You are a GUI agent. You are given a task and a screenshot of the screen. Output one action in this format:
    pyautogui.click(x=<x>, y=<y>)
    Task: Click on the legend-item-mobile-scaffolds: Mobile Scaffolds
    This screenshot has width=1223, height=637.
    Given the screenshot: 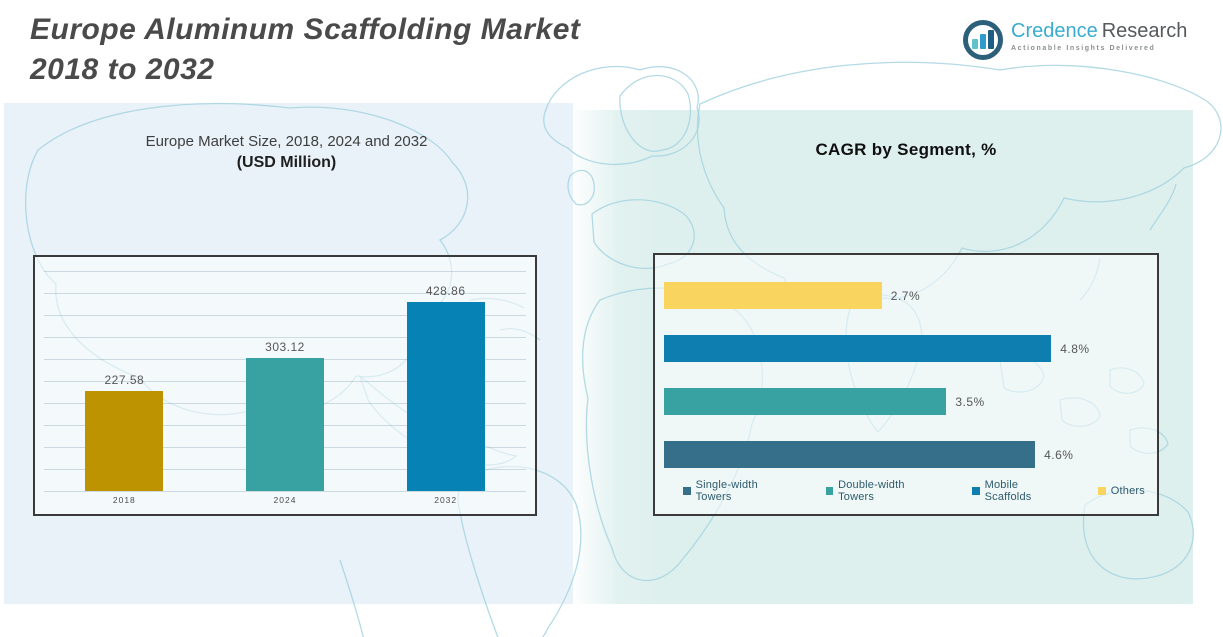 What is the action you would take?
    pyautogui.click(x=1018, y=491)
    